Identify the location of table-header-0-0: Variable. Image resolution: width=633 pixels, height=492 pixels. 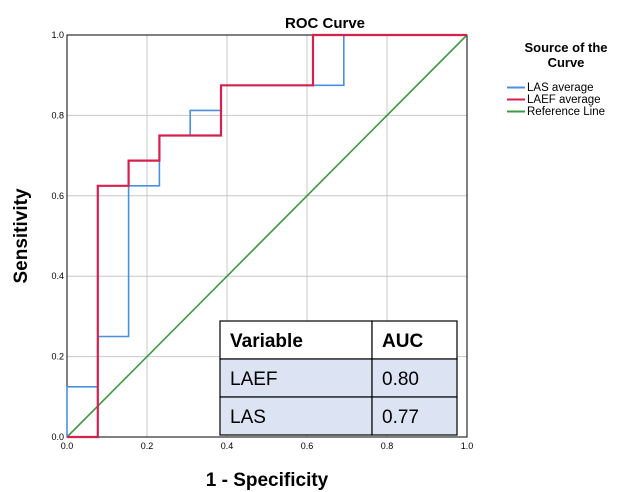
(266, 341).